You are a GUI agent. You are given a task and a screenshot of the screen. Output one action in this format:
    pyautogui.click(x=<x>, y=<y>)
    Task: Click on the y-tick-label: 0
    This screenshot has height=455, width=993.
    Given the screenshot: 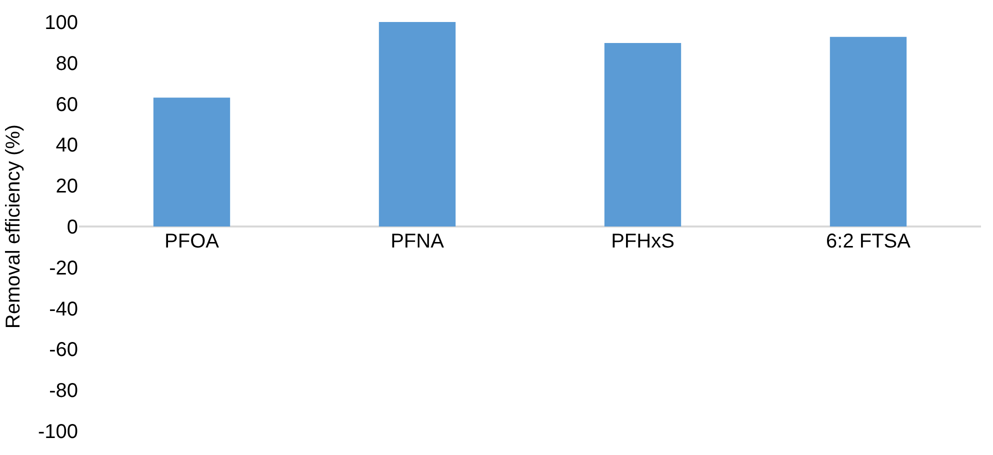 What is the action you would take?
    pyautogui.click(x=72, y=227)
    